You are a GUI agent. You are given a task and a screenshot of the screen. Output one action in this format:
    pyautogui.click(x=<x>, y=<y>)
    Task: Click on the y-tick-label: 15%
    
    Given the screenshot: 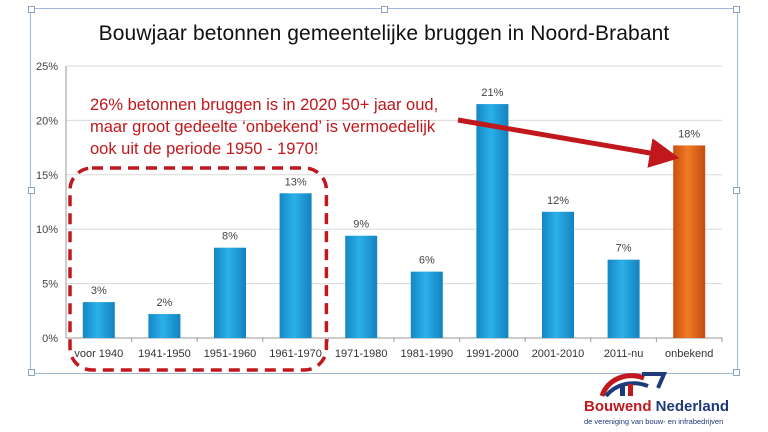 What is the action you would take?
    pyautogui.click(x=47, y=176)
    